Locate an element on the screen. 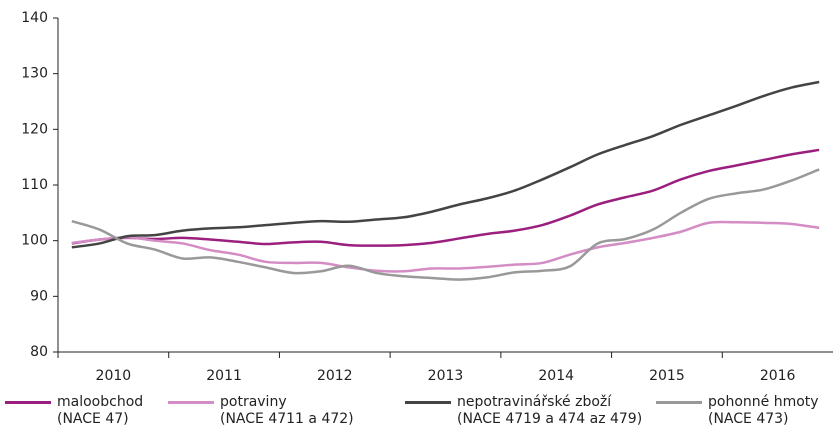 This screenshot has width=838, height=435. y-tick-label: 100 is located at coordinates (34, 241).